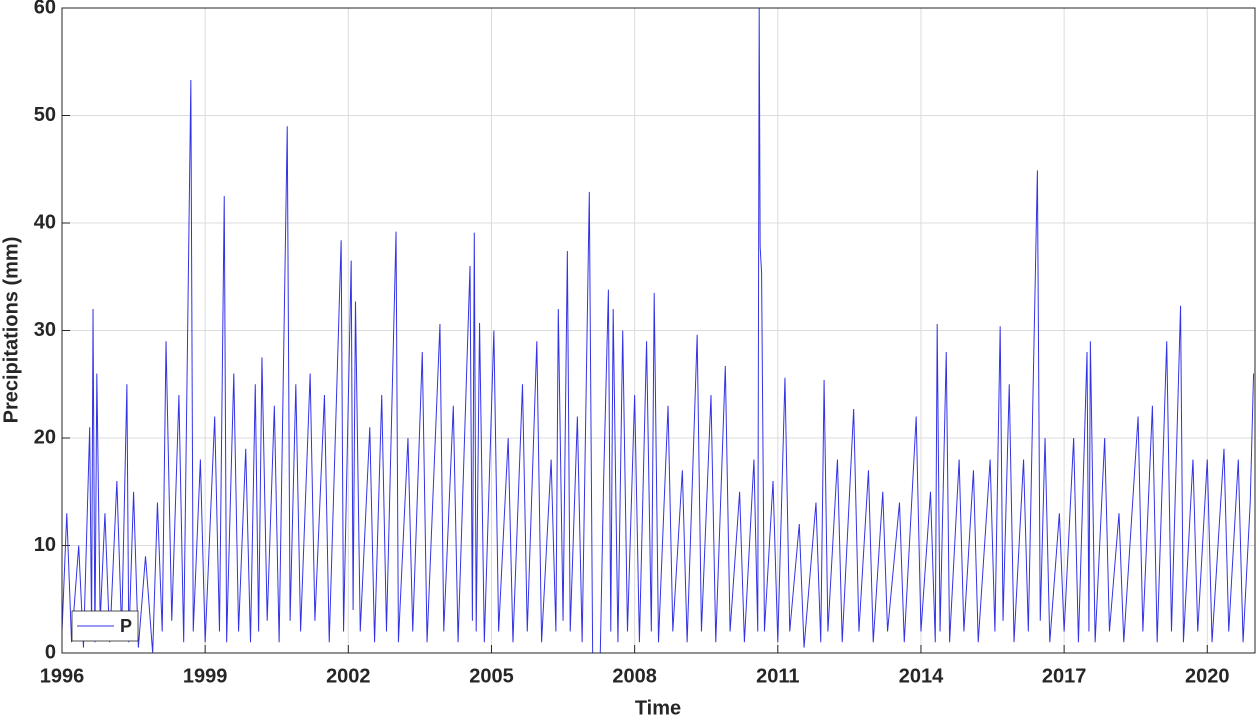  What do you see at coordinates (45, 330) in the screenshot?
I see `y-tick-label: 30` at bounding box center [45, 330].